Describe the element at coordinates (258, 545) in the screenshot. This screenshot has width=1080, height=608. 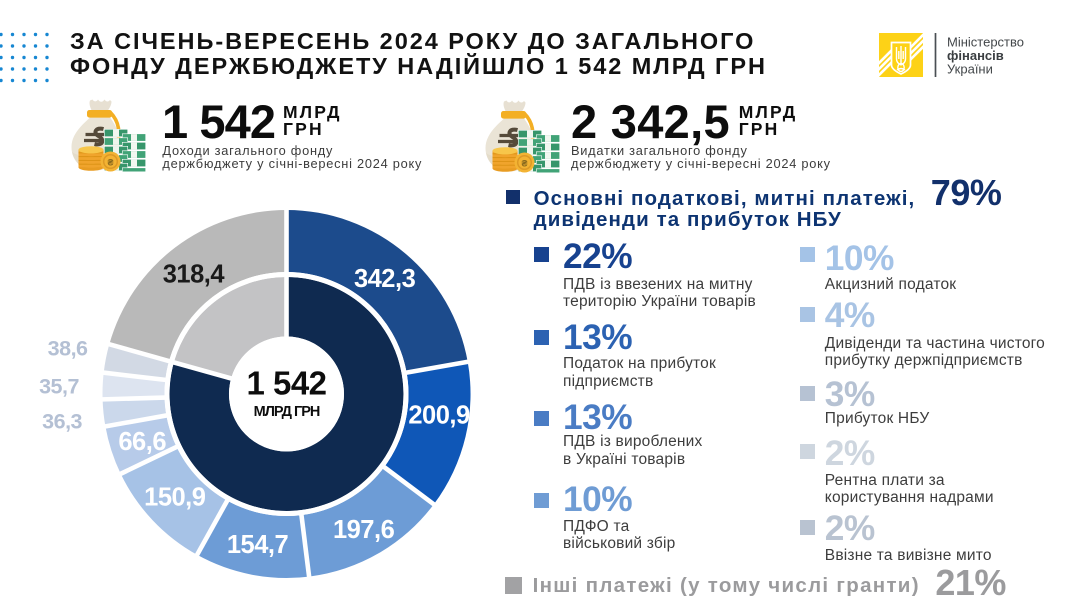
I see `svg-text: 154,7` at that location.